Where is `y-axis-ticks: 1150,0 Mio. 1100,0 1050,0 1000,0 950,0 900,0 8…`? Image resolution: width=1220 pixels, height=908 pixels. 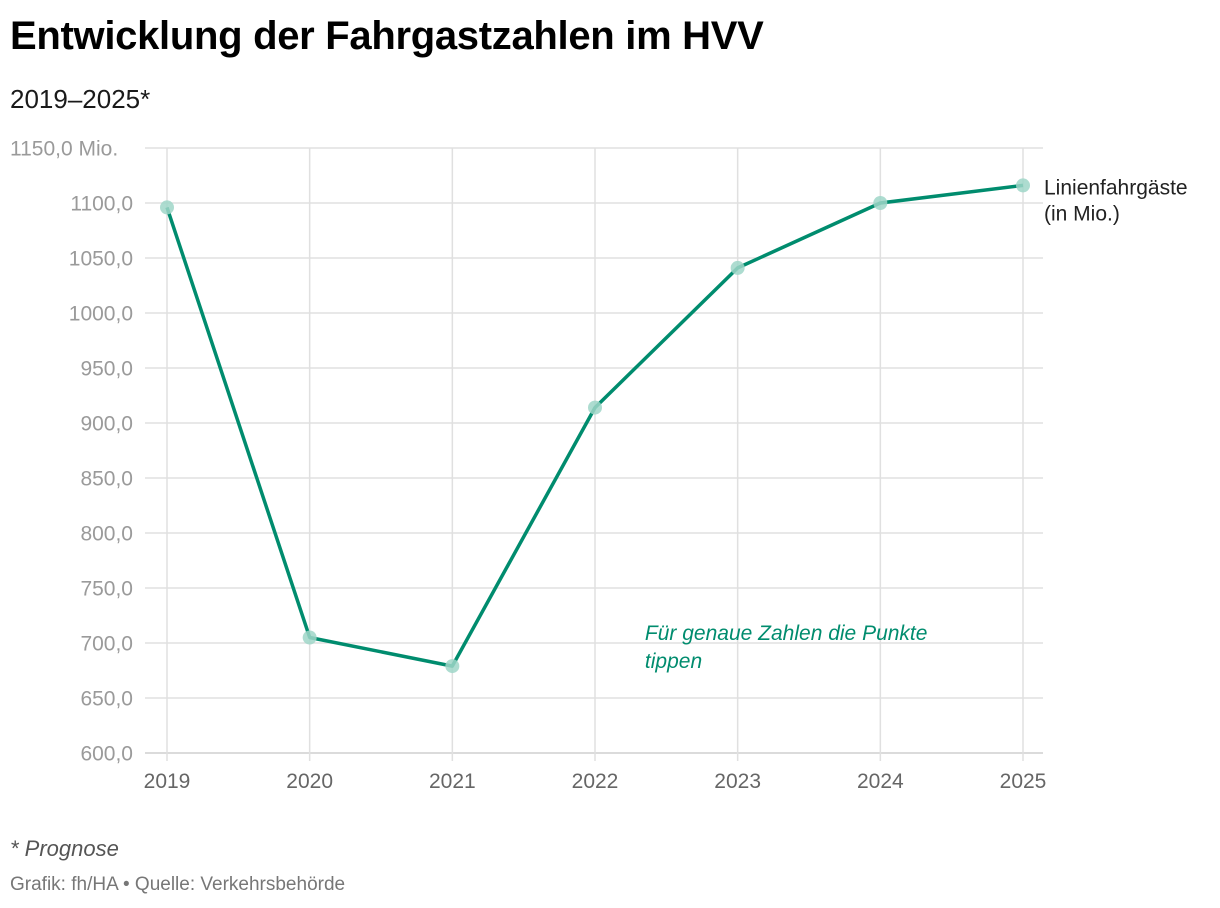 y-axis-ticks: 1150,0 Mio. 1100,0 1050,0 1000,0 950,0 900,0 8… is located at coordinates (71, 452).